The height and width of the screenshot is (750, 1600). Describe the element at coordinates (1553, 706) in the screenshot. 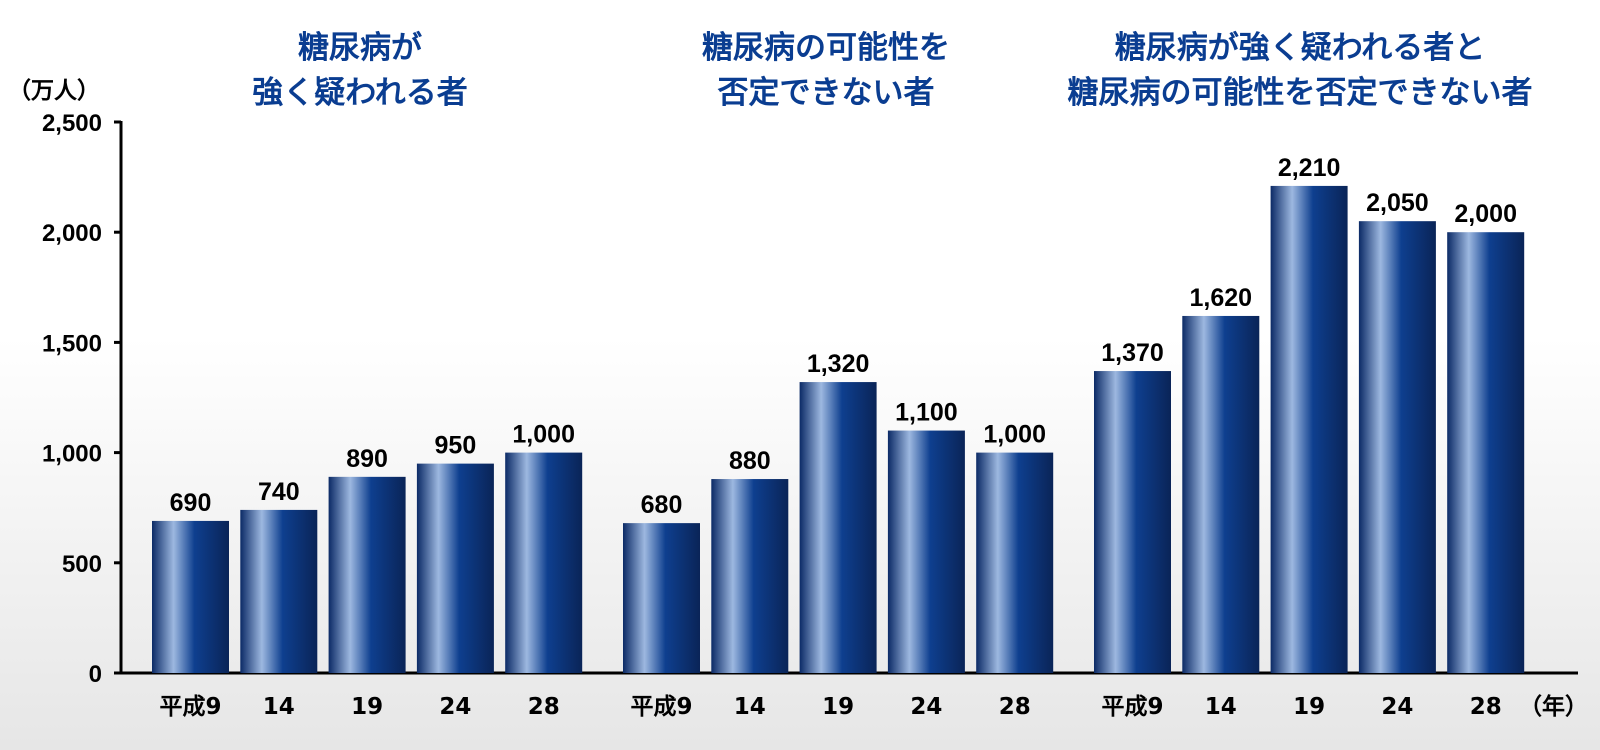

I see `x-unit-label: （年）` at that location.